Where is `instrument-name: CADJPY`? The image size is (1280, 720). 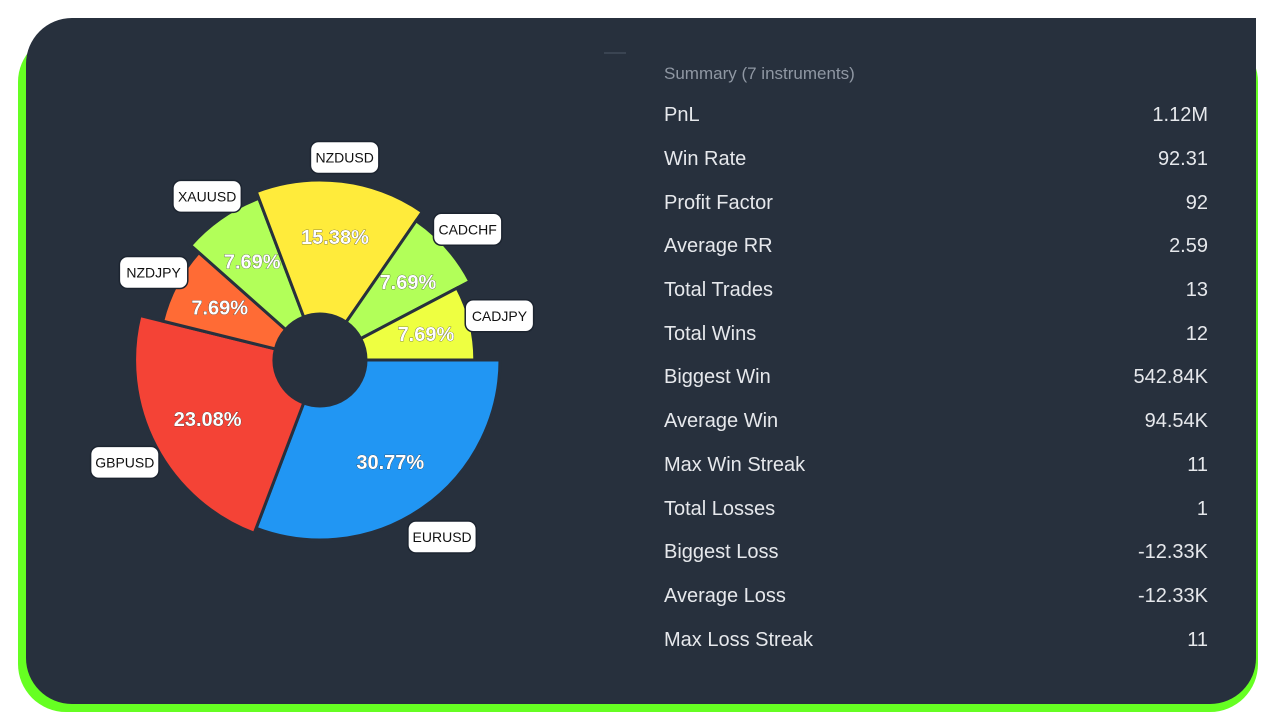
instrument-name: CADJPY is located at coordinates (500, 316).